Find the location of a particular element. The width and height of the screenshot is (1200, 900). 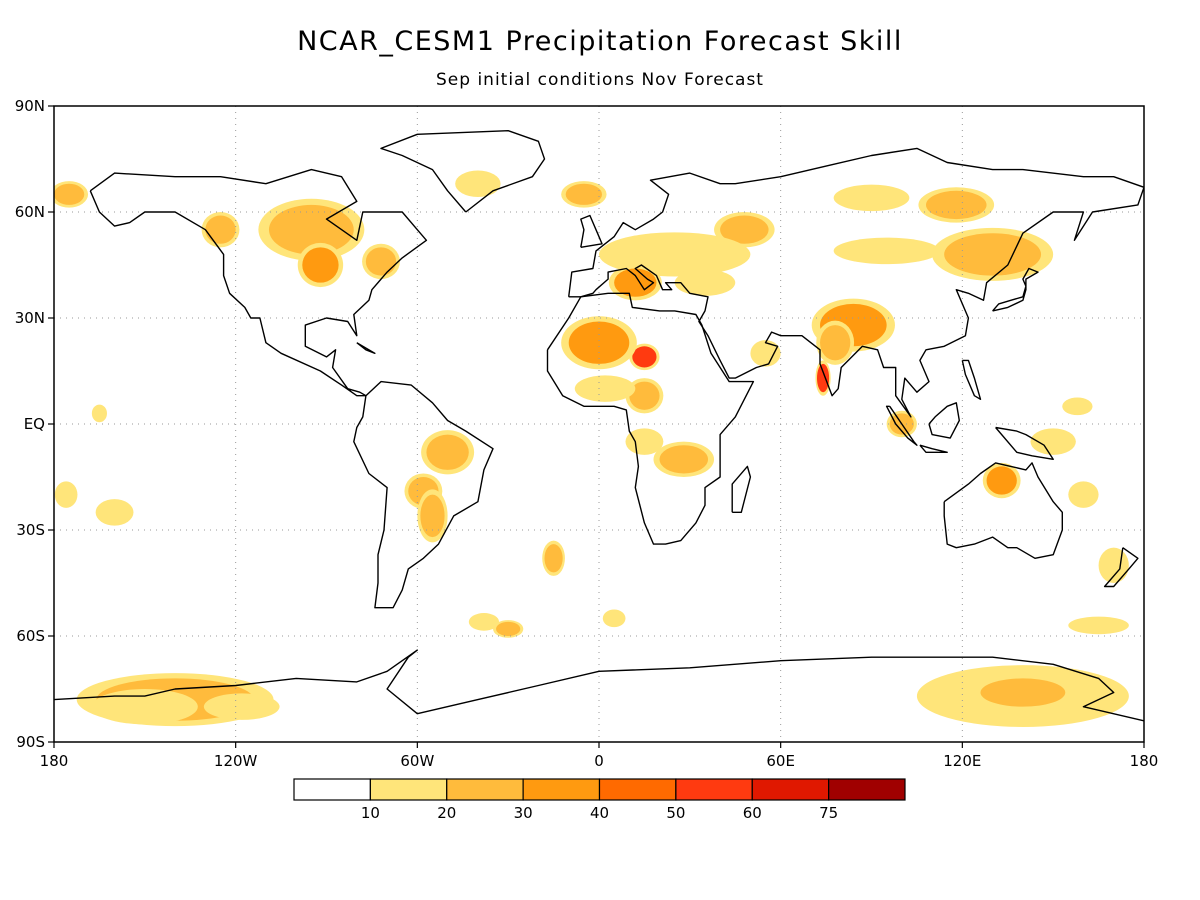

lon-tick-label: 60W is located at coordinates (417, 761).